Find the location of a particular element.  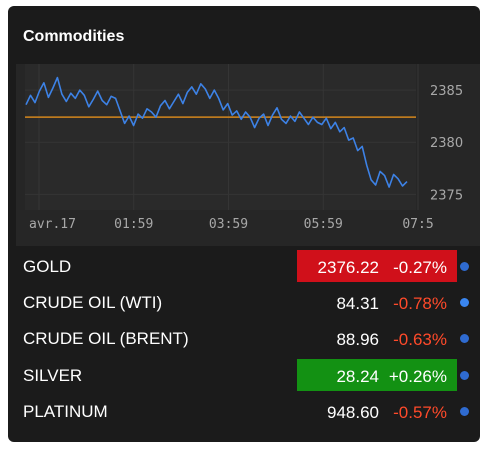

x-tick-label: 01:59 is located at coordinates (133, 224).